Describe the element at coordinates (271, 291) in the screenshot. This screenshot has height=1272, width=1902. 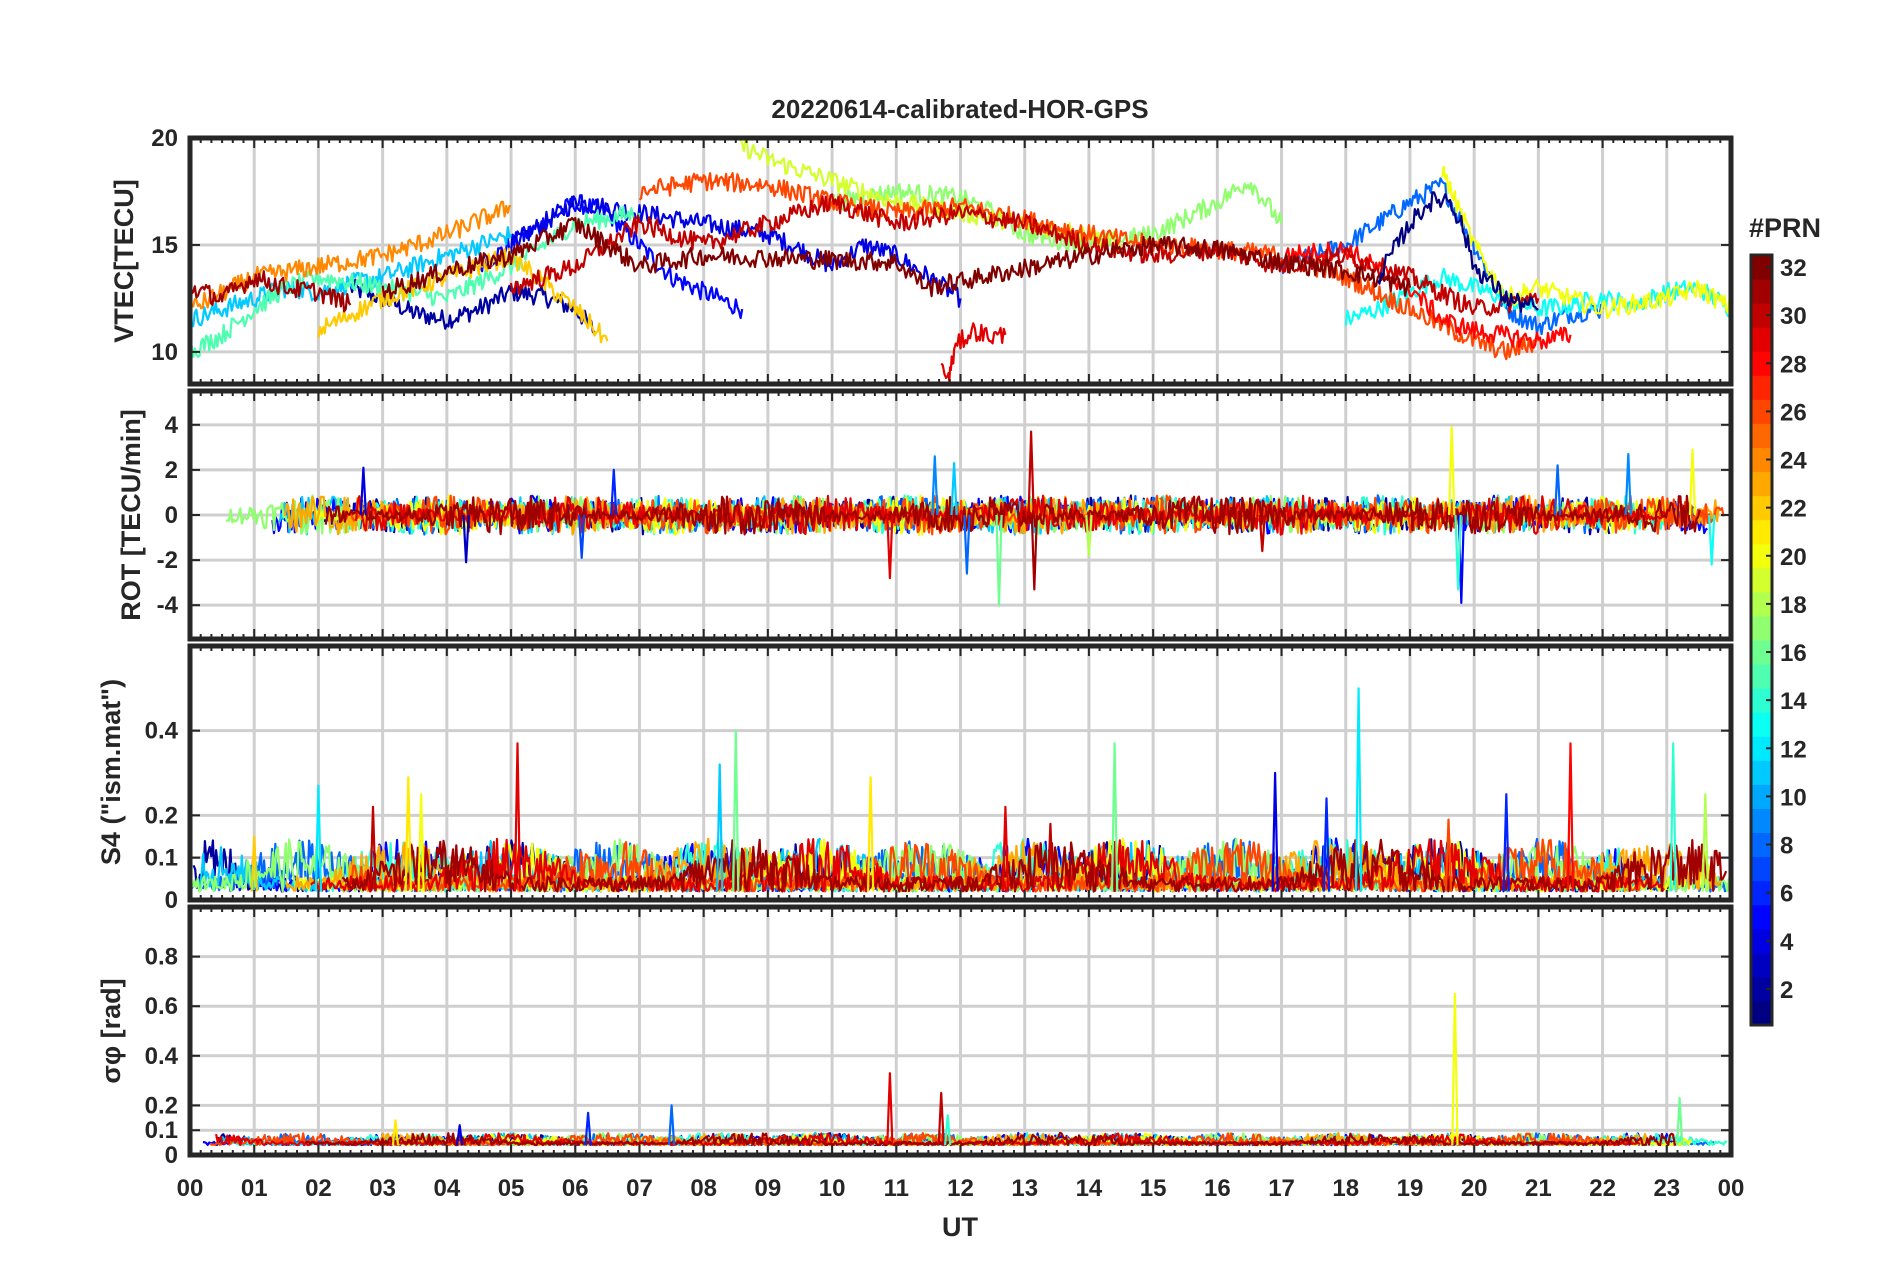
I see `vtec-prn-31-line` at that location.